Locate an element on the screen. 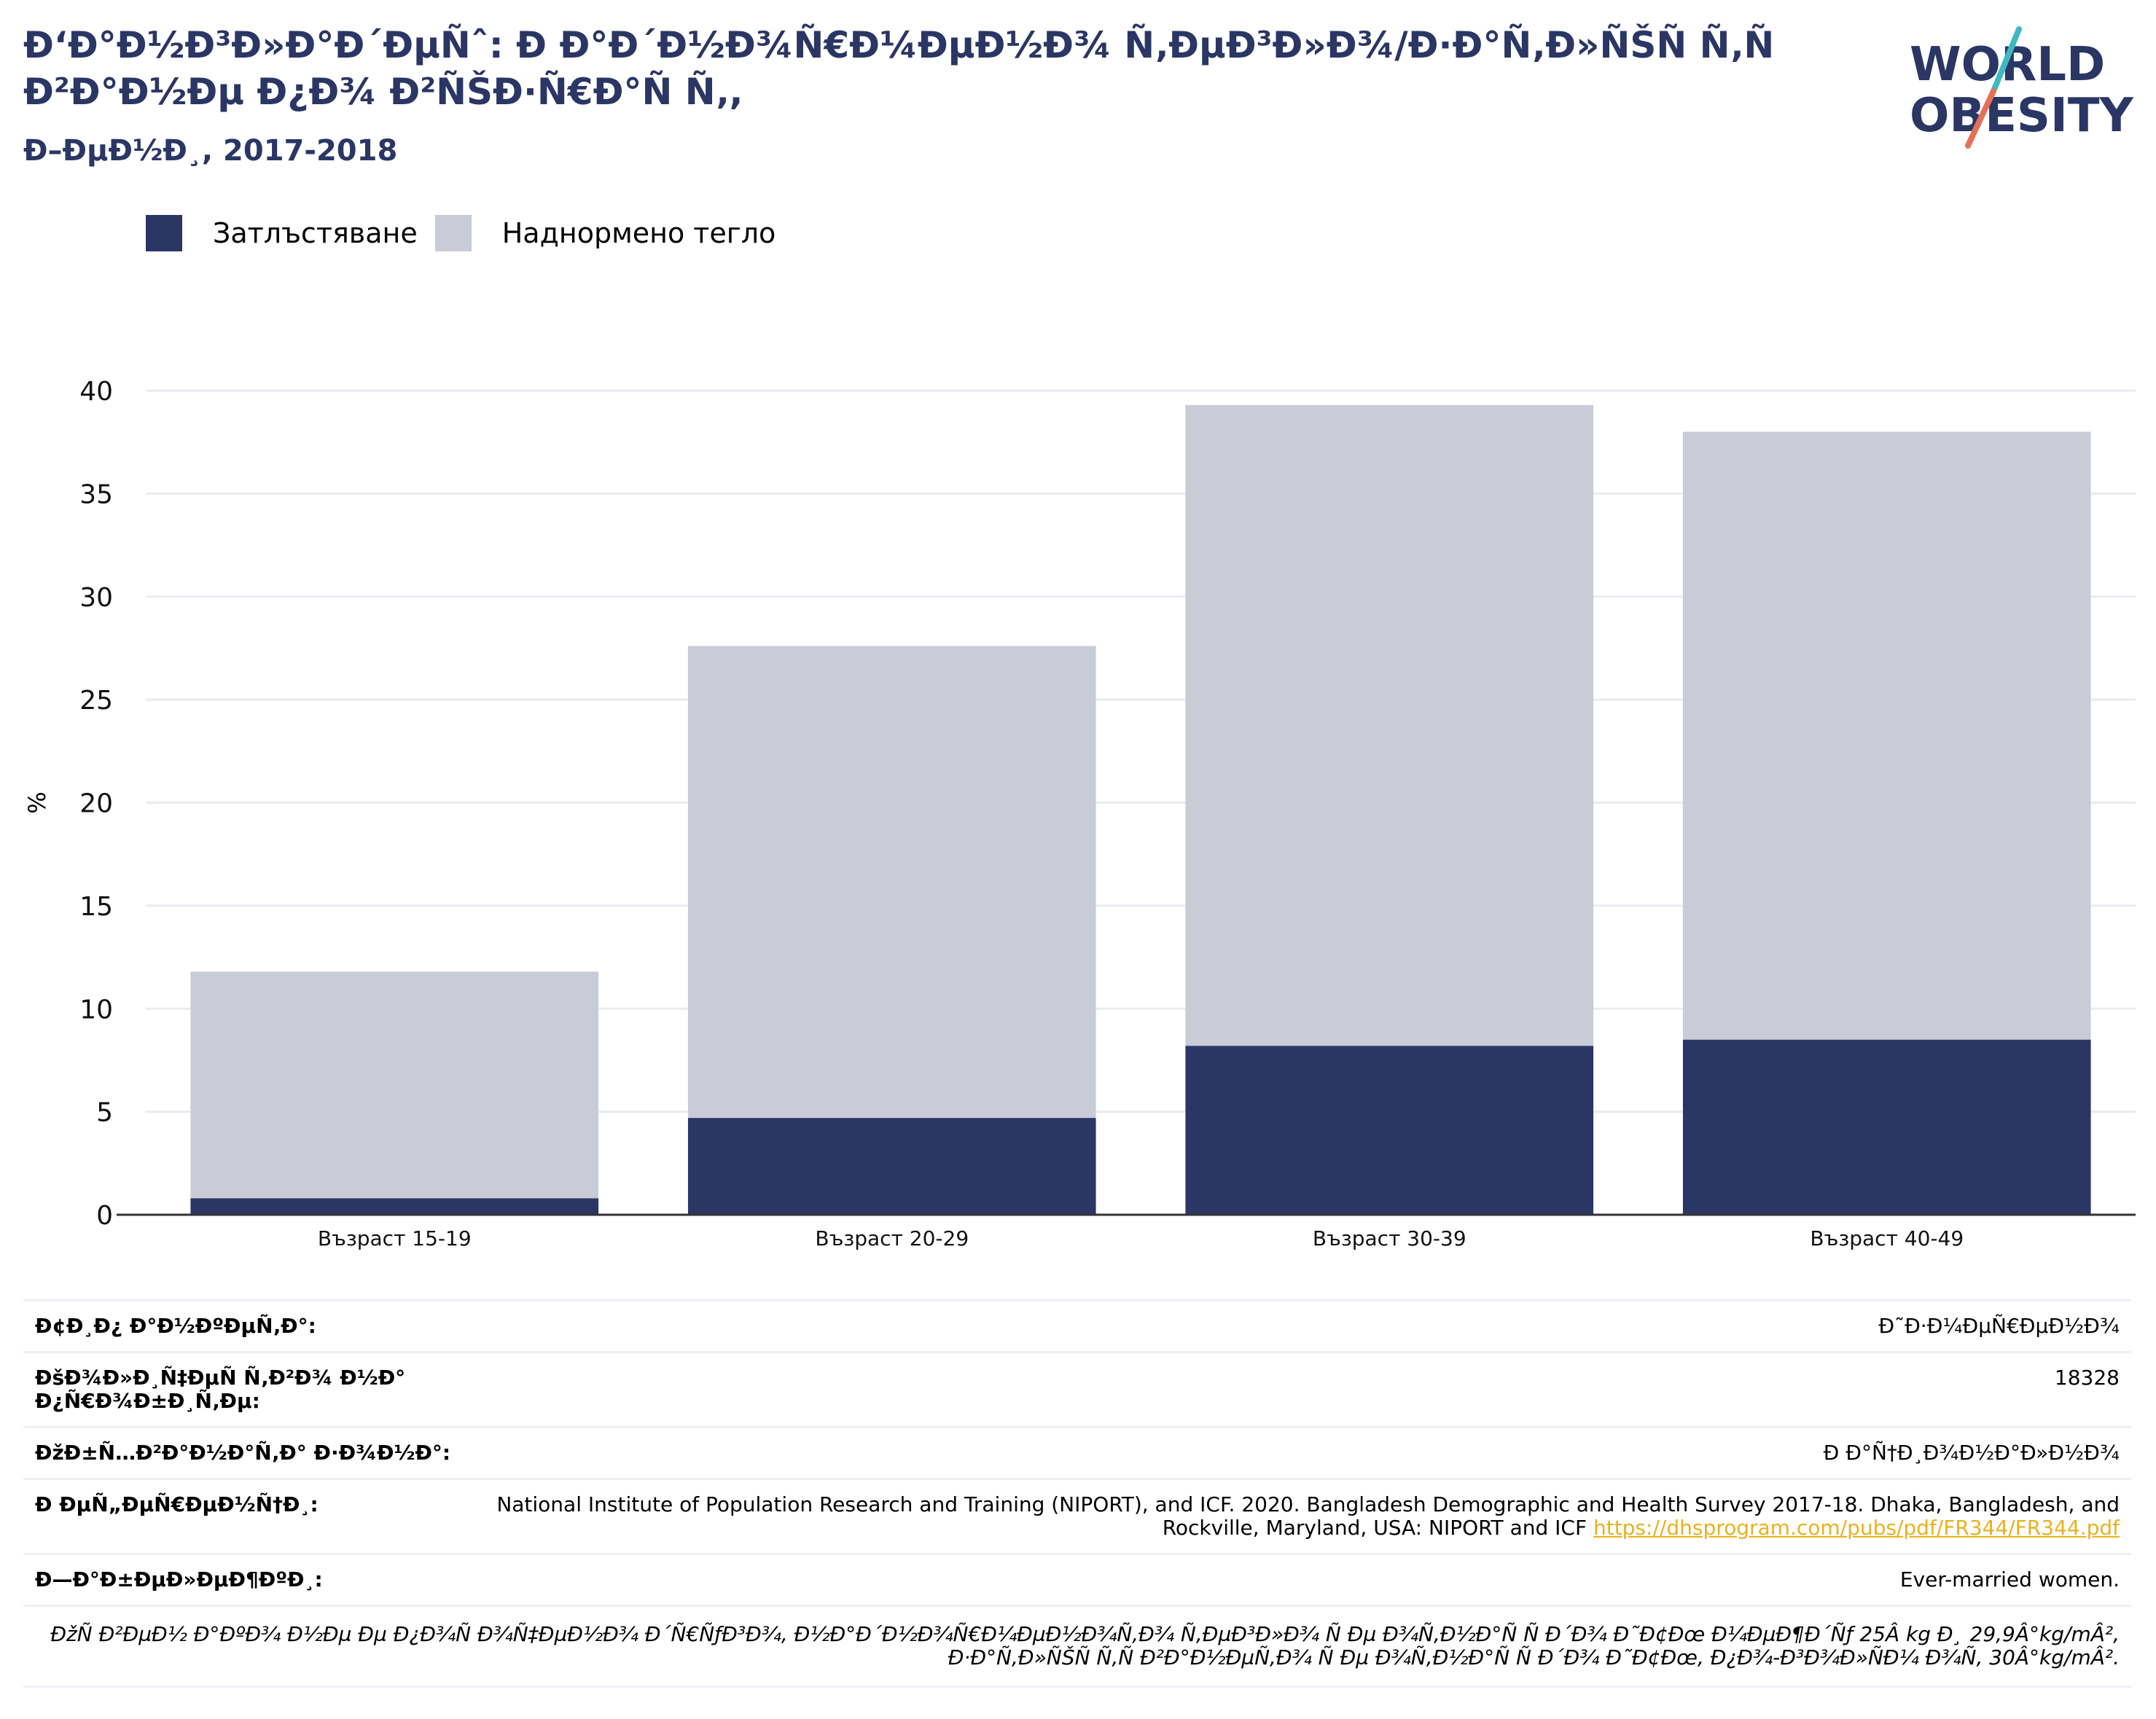 The height and width of the screenshot is (1719, 2156). legend: Затлъстяване Наднормено тегло is located at coordinates (470, 233).